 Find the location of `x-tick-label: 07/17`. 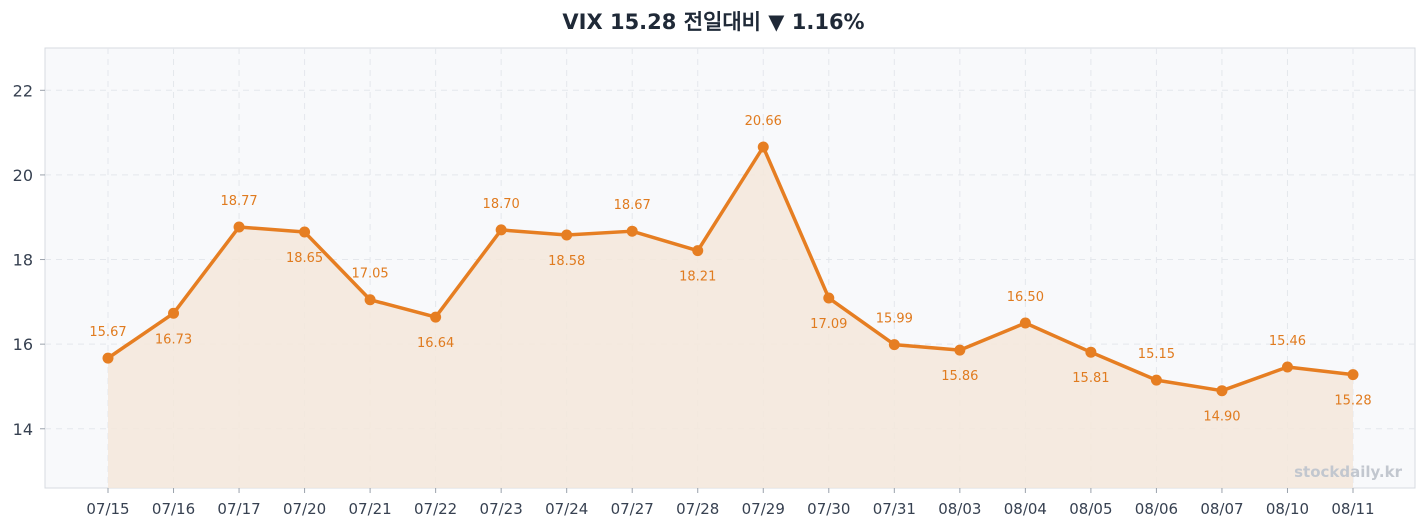

x-tick-label: 07/17 is located at coordinates (238, 509).